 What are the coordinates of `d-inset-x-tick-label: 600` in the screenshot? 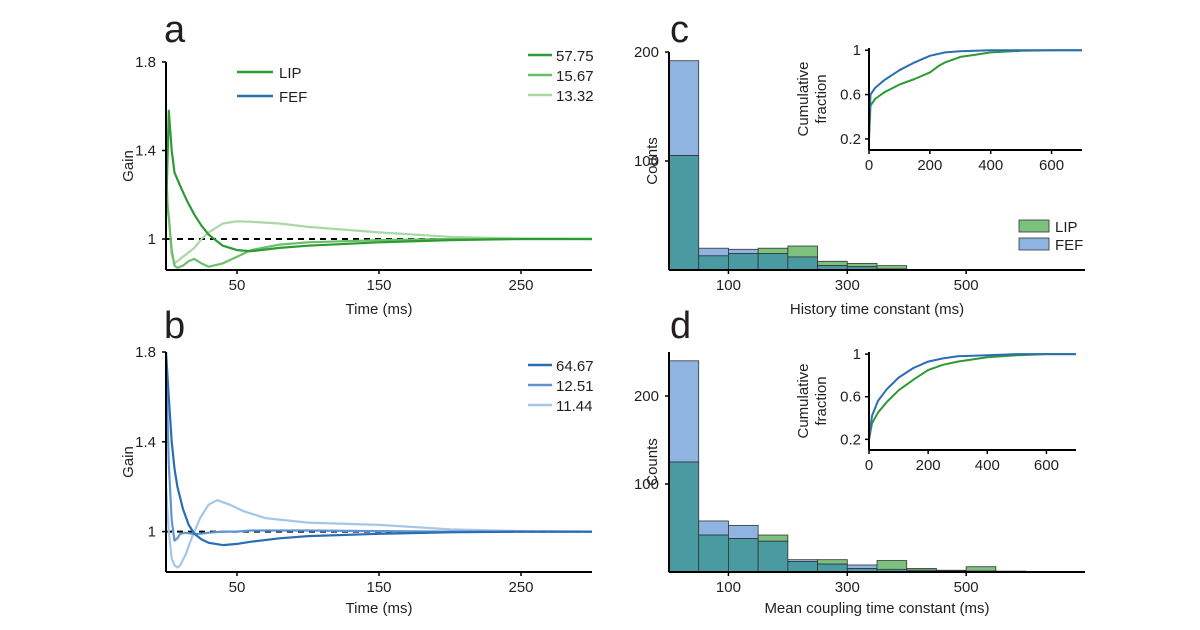 It's located at (1046, 465).